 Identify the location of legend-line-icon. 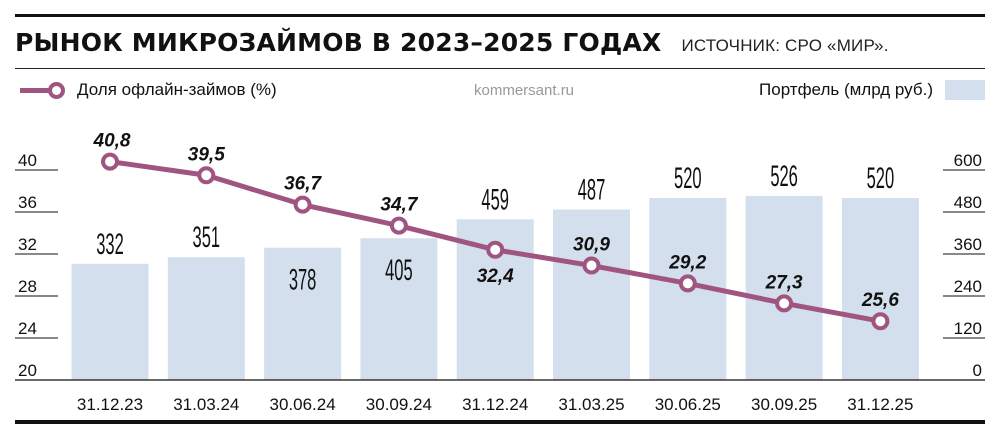
(35, 90).